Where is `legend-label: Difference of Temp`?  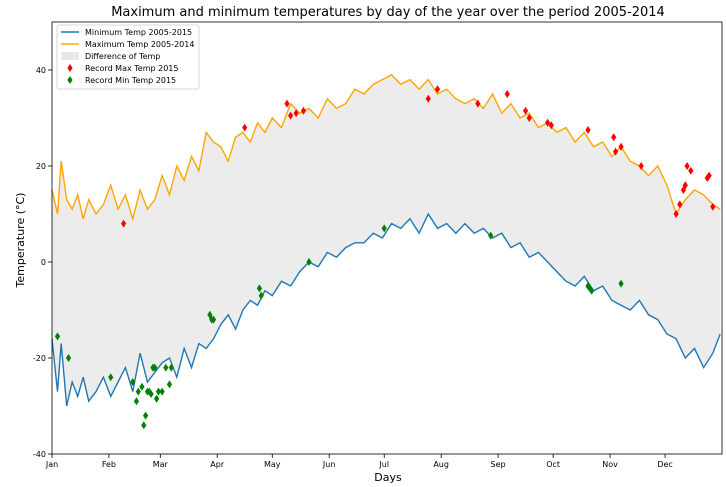
legend-label: Difference of Temp is located at coordinates (122, 56).